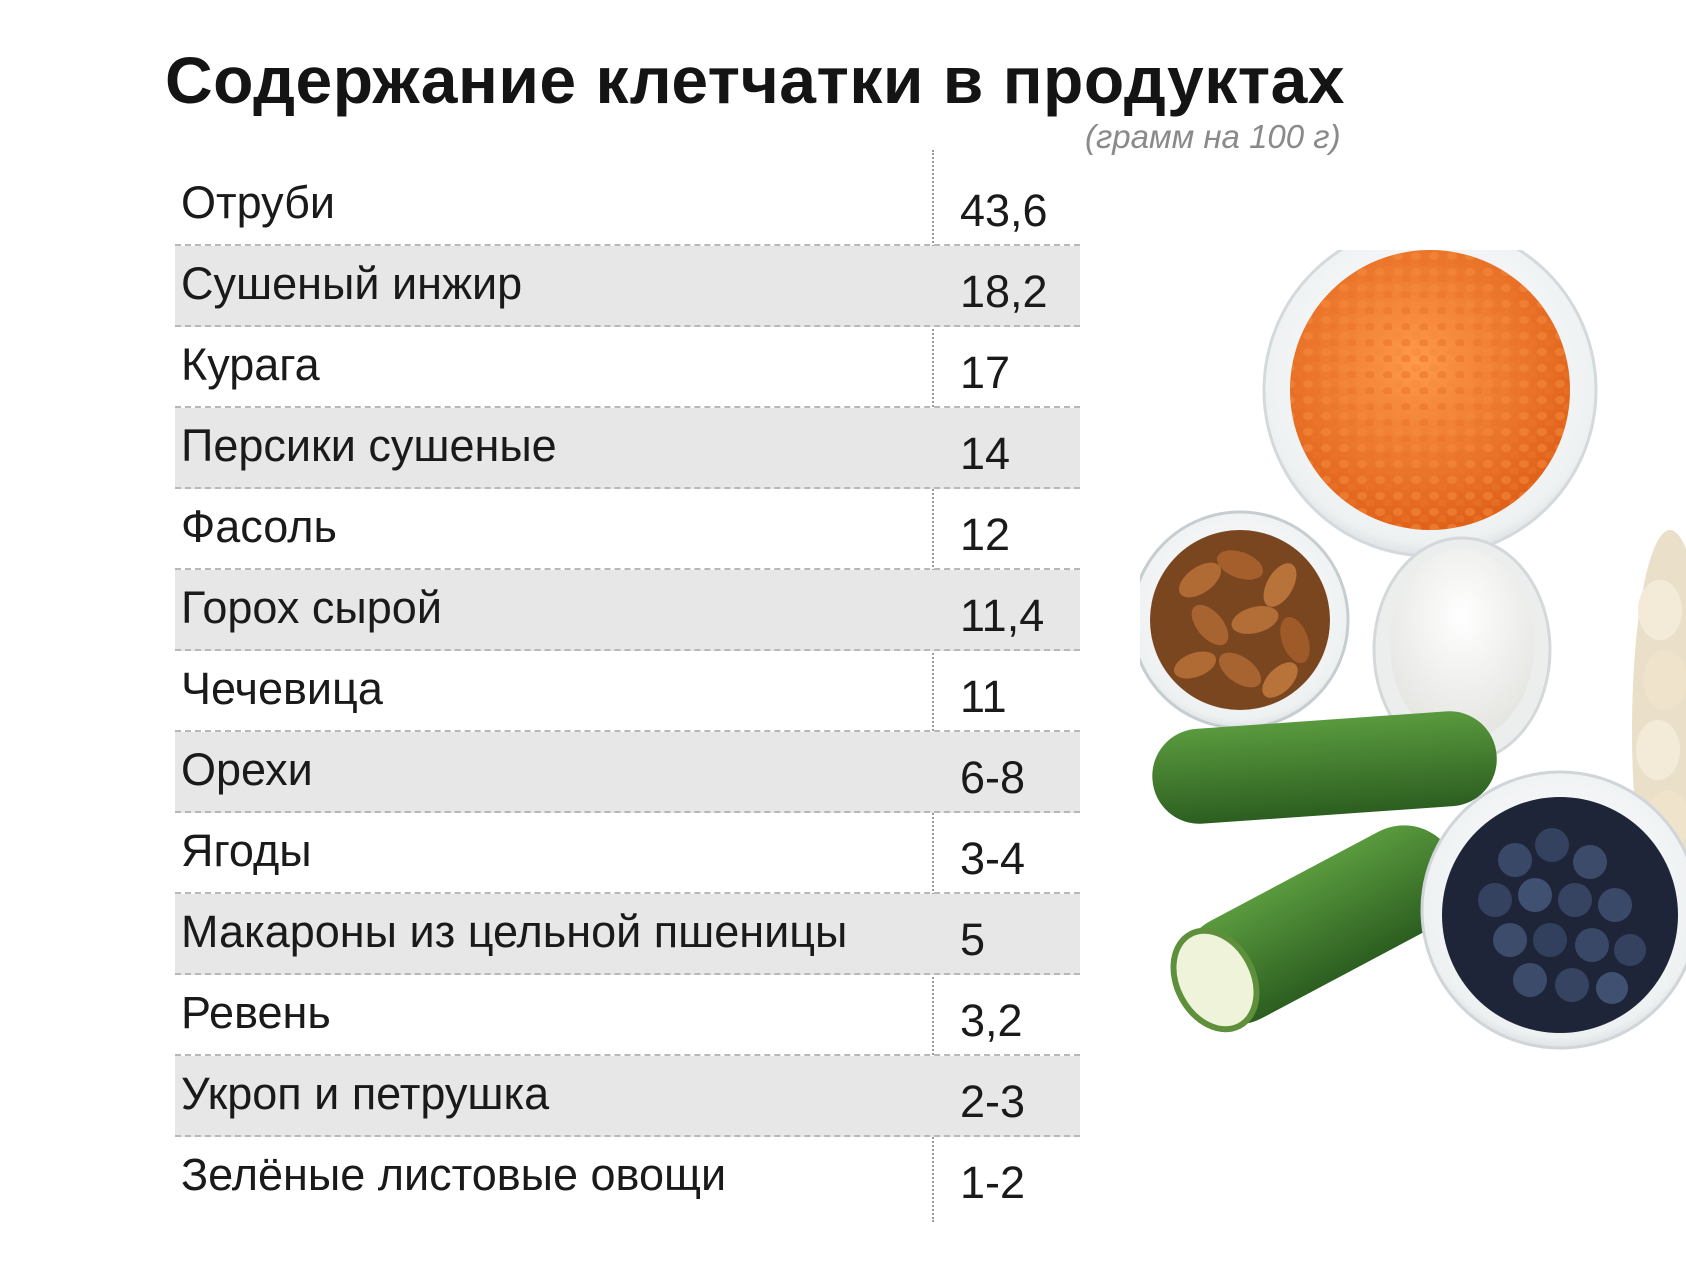 This screenshot has width=1686, height=1265. I want to click on fiber-value: 3,2, so click(991, 1020).